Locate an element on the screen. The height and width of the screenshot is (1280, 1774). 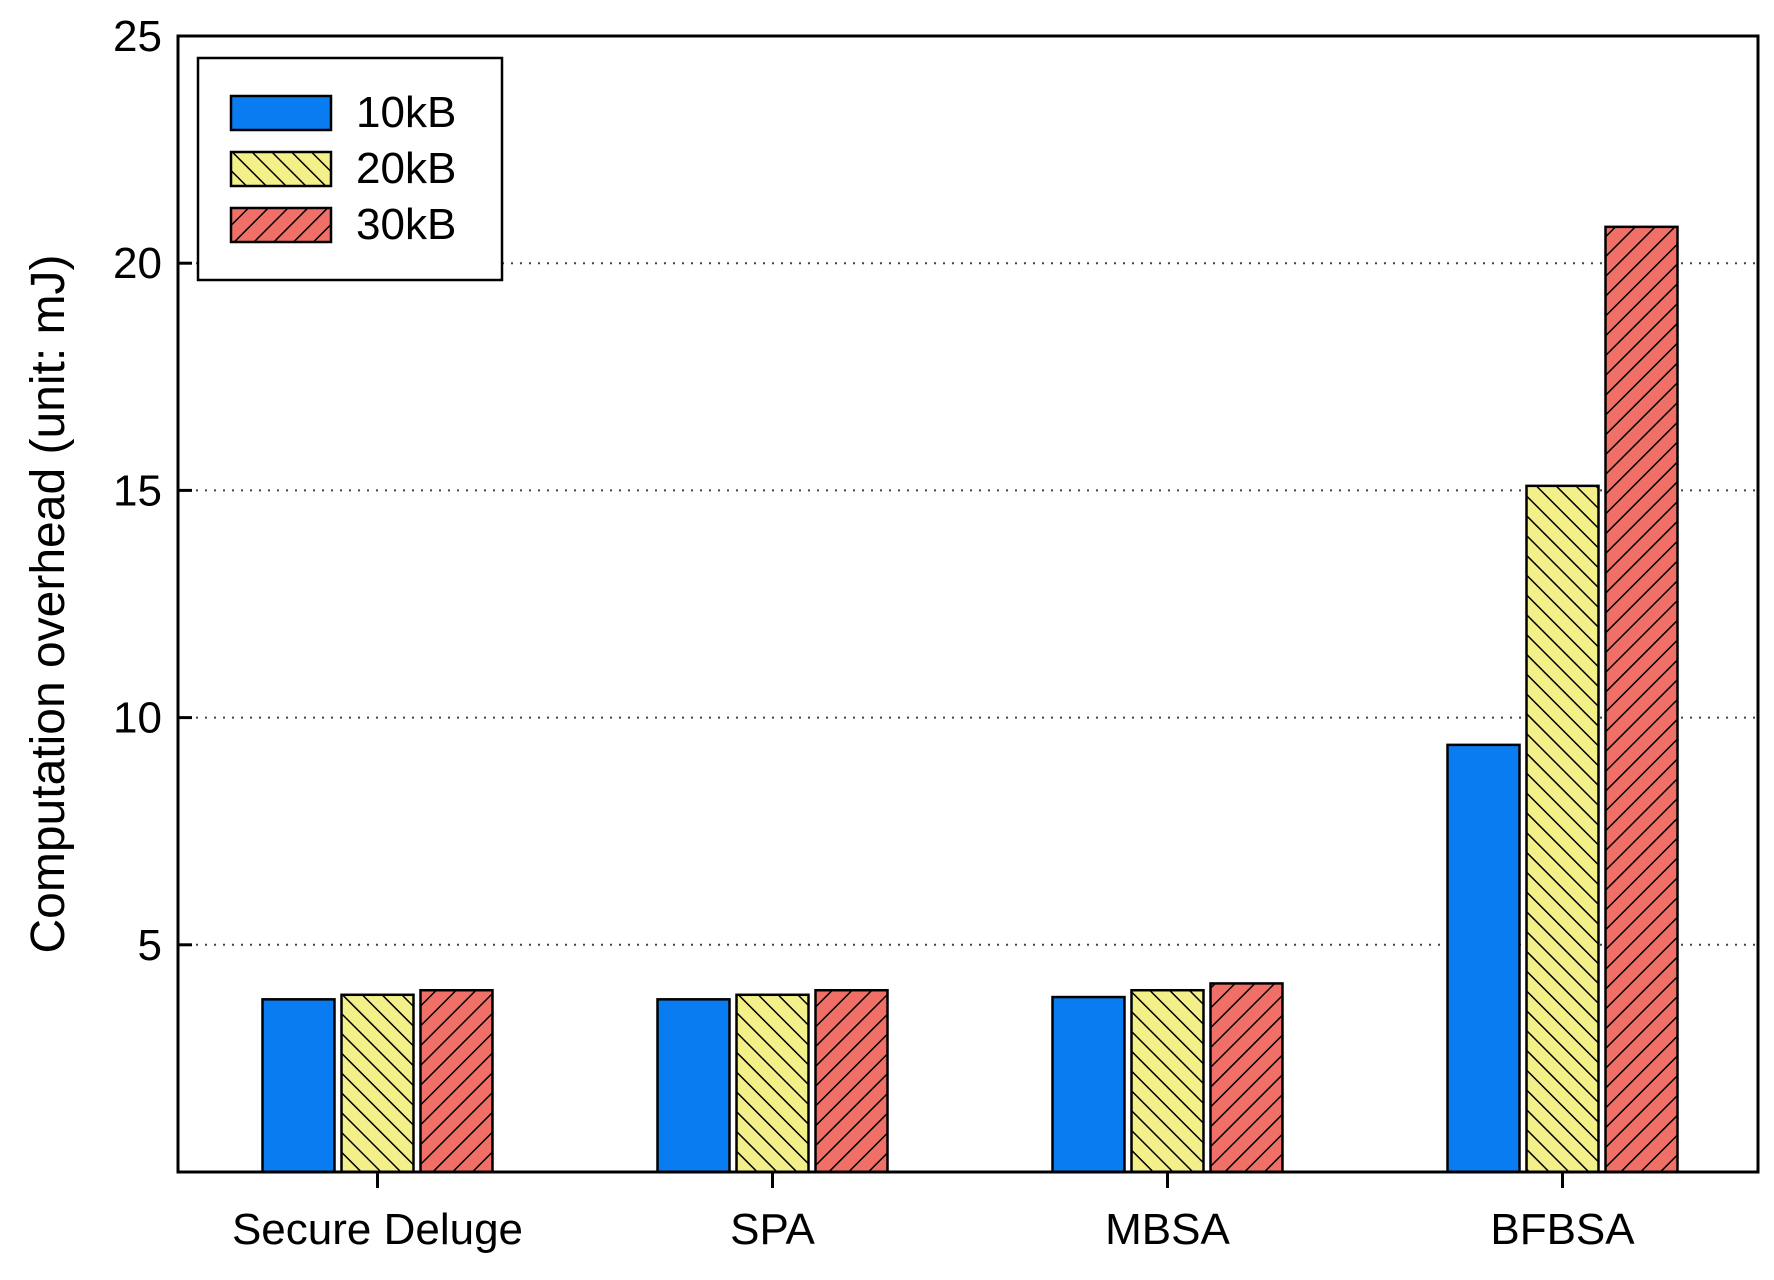
bar-30kB-mbsa is located at coordinates (1246, 1078).